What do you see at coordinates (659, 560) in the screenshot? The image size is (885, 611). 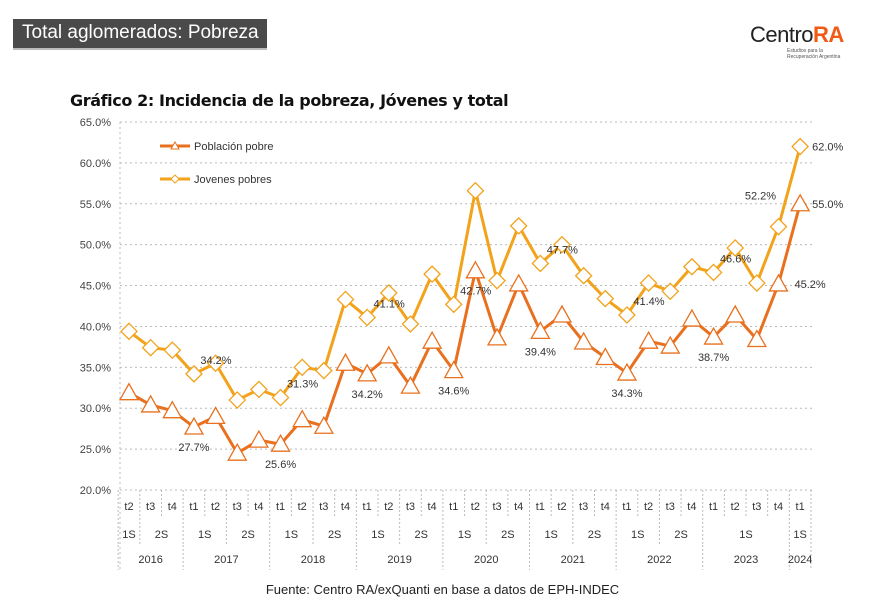 I see `year-label: 2022` at bounding box center [659, 560].